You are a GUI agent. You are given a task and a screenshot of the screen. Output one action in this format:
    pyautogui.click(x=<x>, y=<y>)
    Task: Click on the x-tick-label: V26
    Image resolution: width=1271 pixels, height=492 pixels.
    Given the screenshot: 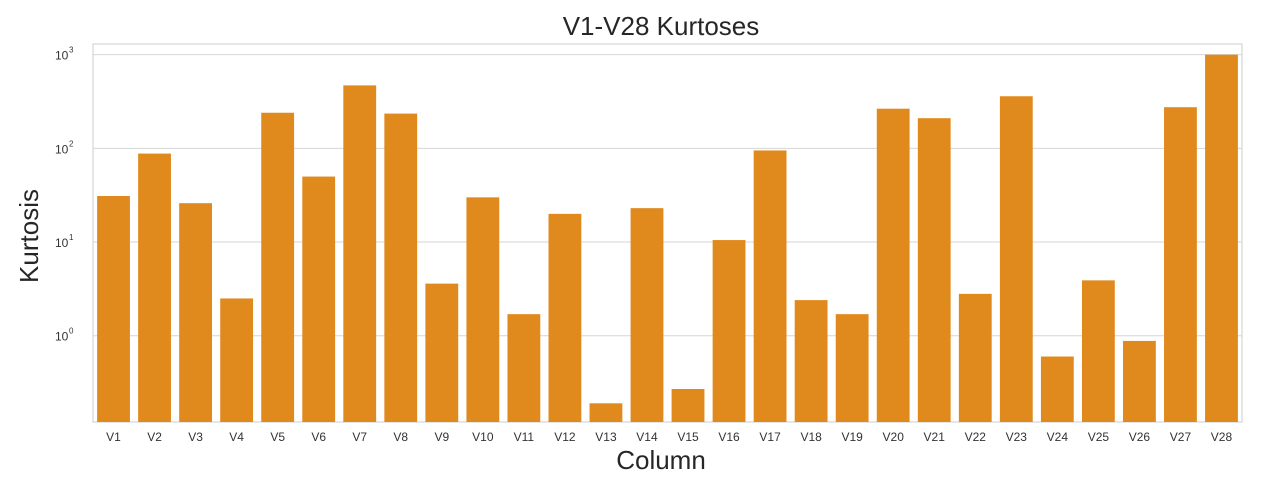 What is the action you would take?
    pyautogui.click(x=1140, y=437)
    